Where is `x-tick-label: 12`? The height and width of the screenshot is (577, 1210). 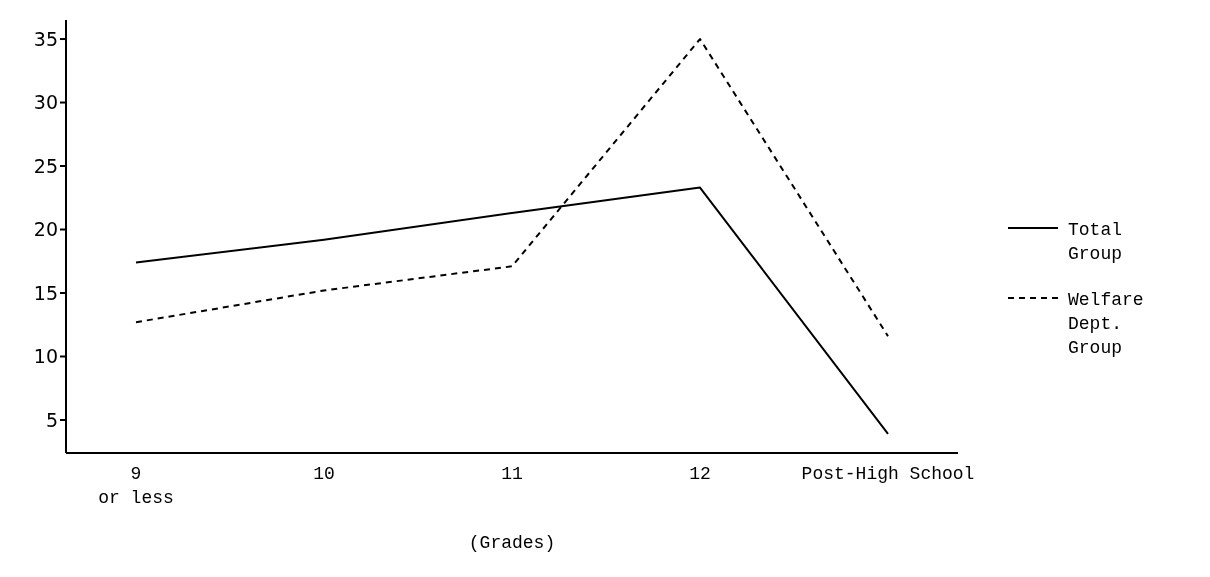
x-tick-label: 12 is located at coordinates (700, 474).